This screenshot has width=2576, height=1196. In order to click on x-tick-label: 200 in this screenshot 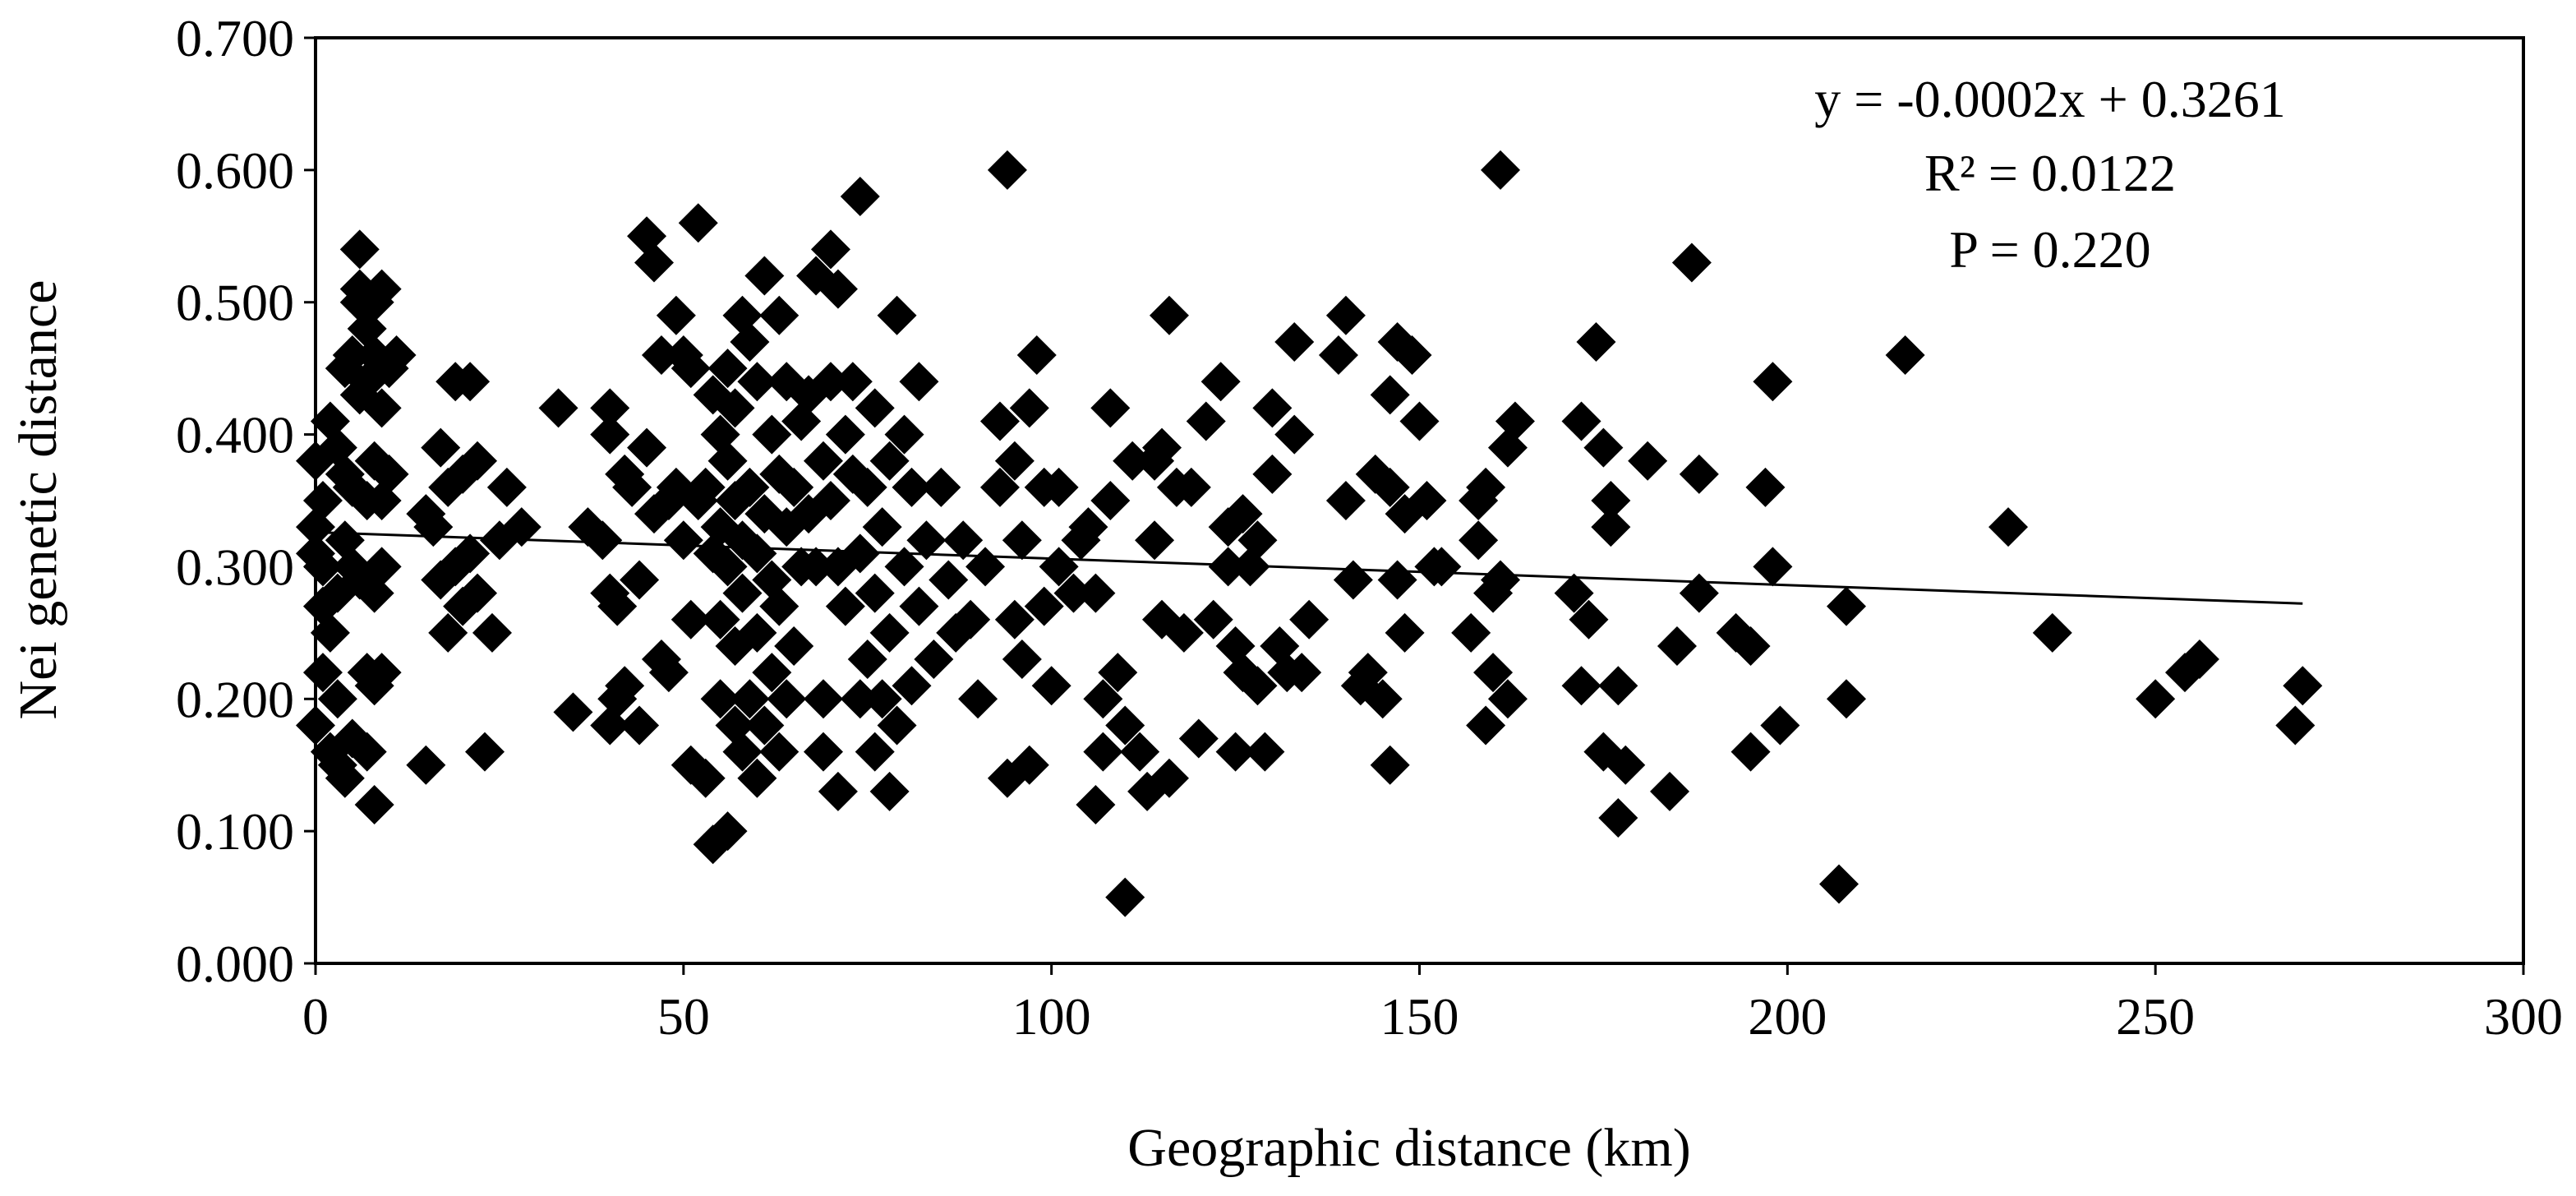, I will do `click(1787, 1016)`.